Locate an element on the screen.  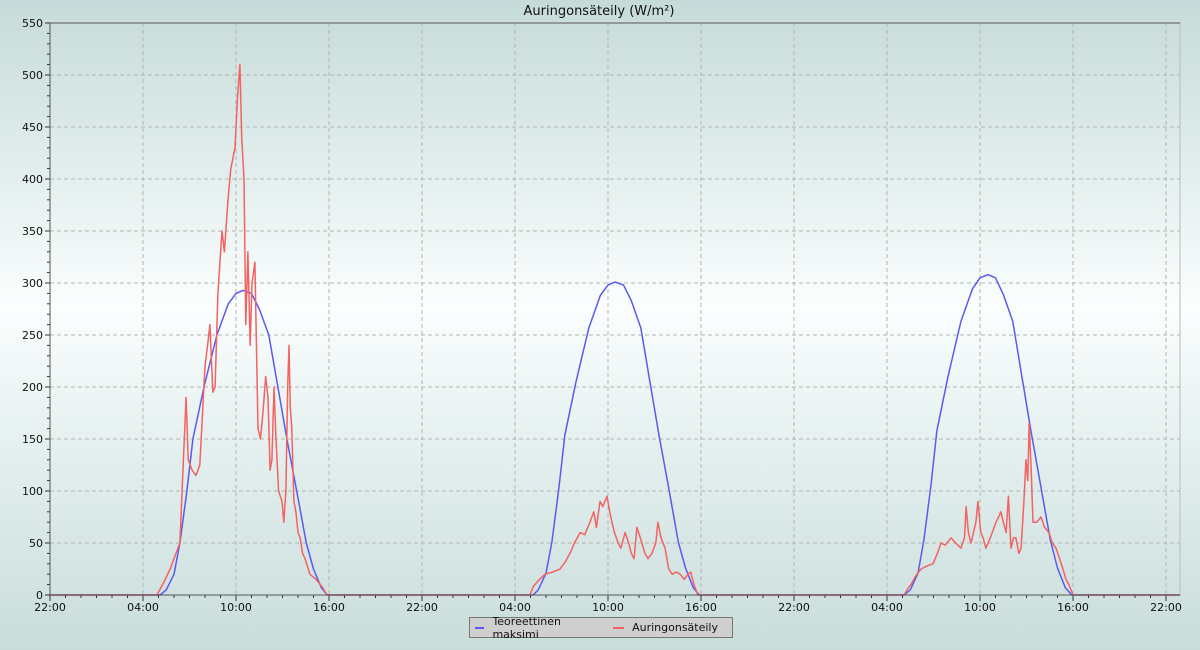
legend-label-solar-radiation: Auringonsäteily is located at coordinates (675, 627).